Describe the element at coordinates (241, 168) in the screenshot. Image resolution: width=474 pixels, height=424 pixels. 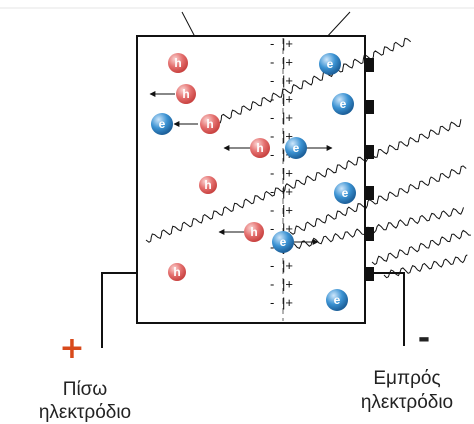
I see `motion-arrows` at that location.